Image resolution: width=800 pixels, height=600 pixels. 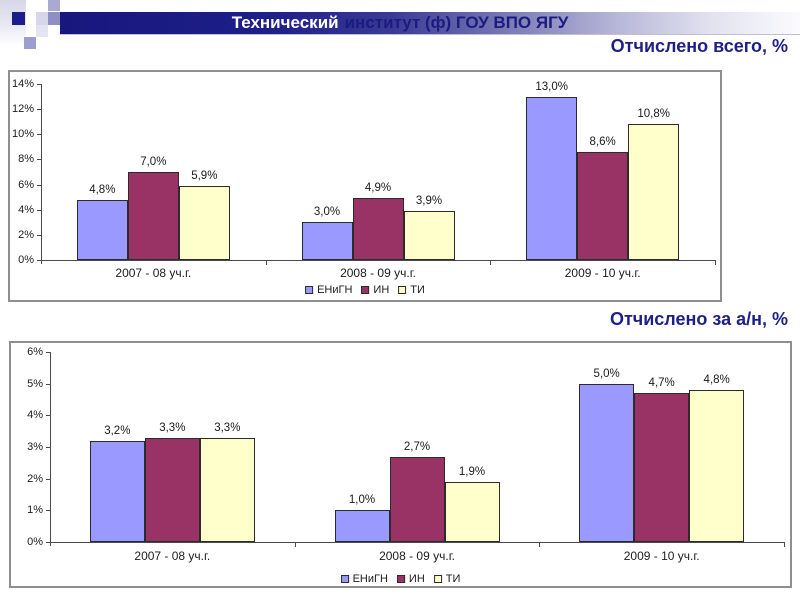 I want to click on y-tick-label: 8%, so click(x=26, y=159).